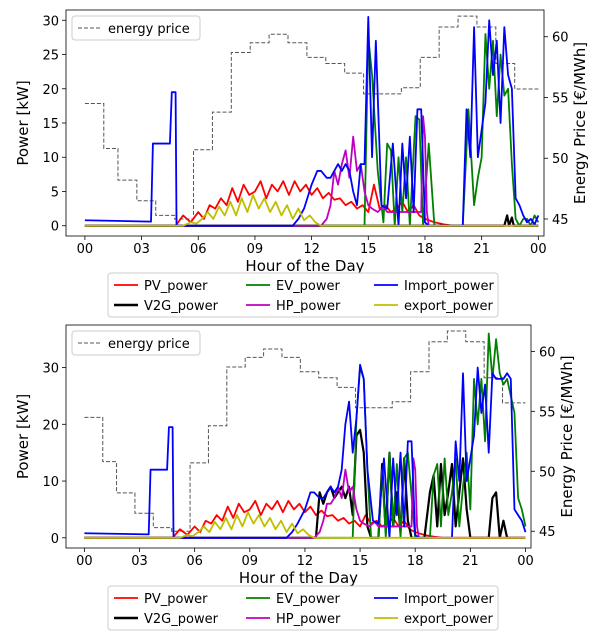 The image size is (594, 631). Describe the element at coordinates (50, 124) in the screenshot. I see `y-tick-label: 15` at that location.